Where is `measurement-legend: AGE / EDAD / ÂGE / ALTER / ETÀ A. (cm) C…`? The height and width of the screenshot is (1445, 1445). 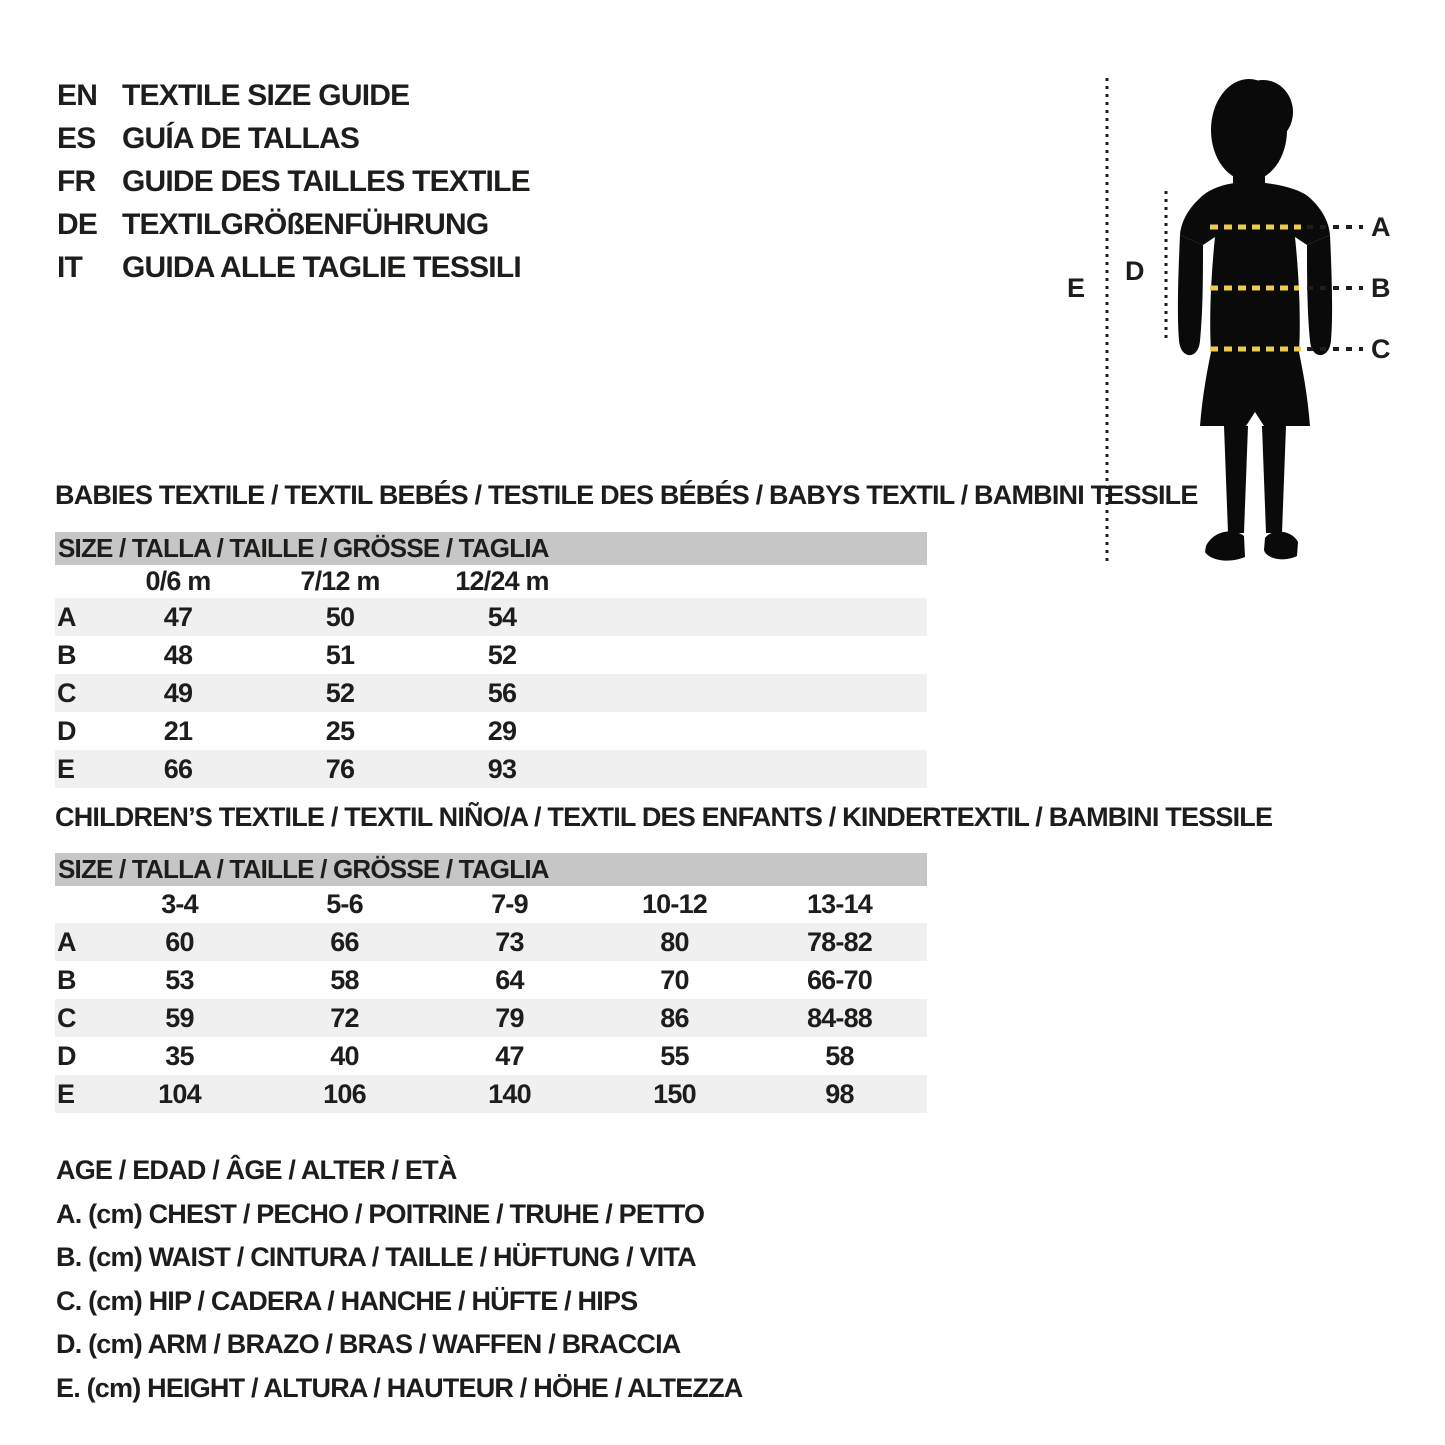 measurement-legend: AGE / EDAD / ÂGE / ALTER / ETÀ A. (cm) C… is located at coordinates (399, 1279).